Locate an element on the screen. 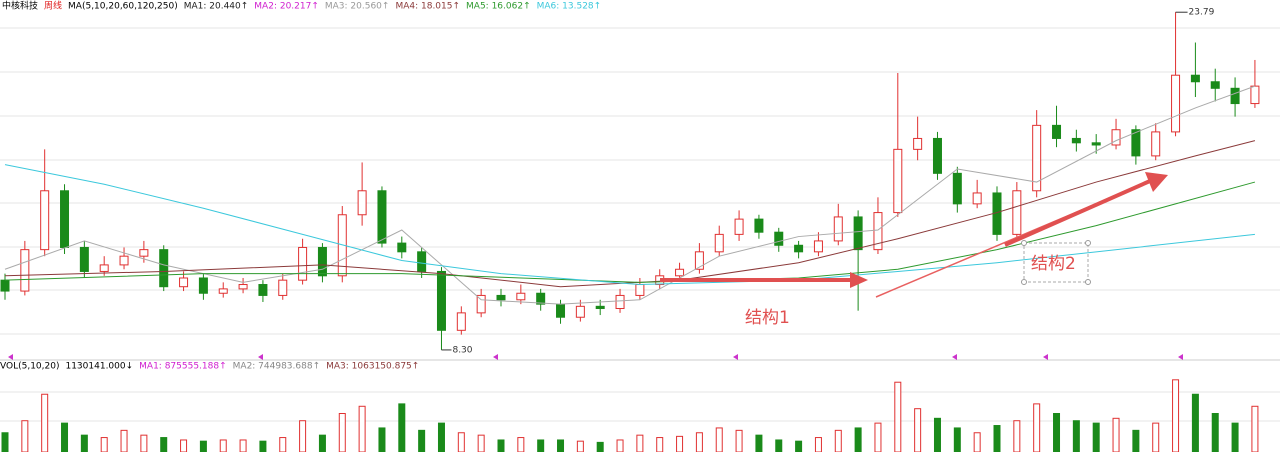  legend-text: MA6: 13.528↑ is located at coordinates (569, 7).